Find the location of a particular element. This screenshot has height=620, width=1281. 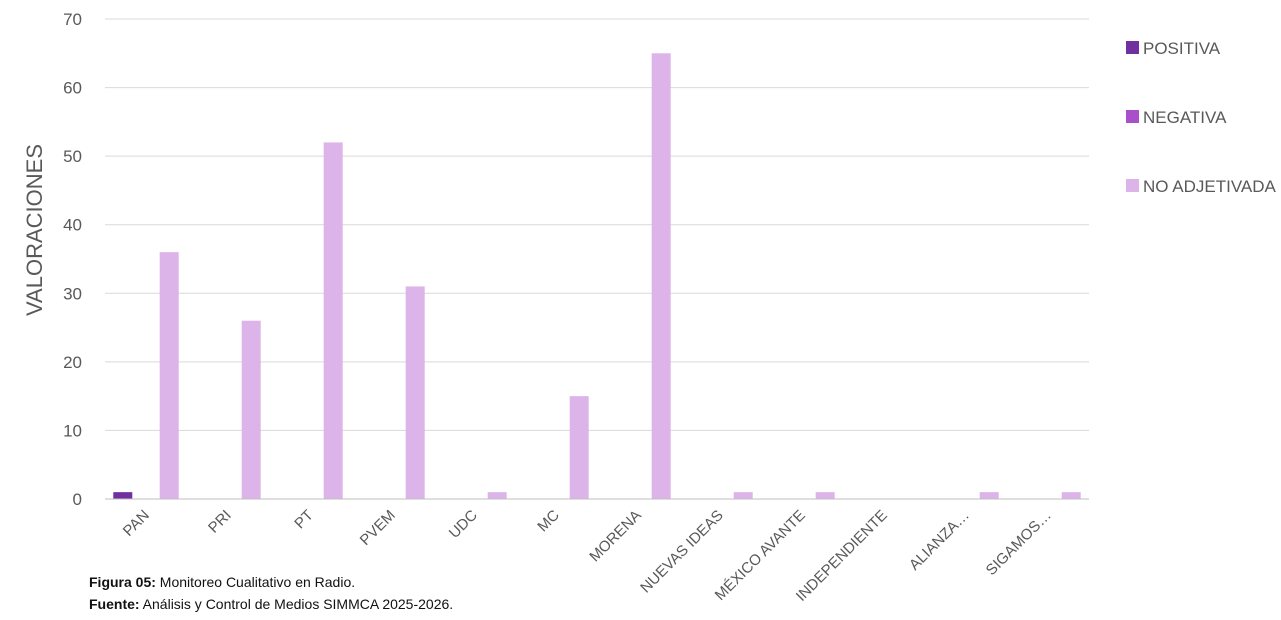

caption-figure-text: Monitoreo Cualitativo en Radio. is located at coordinates (255, 582).